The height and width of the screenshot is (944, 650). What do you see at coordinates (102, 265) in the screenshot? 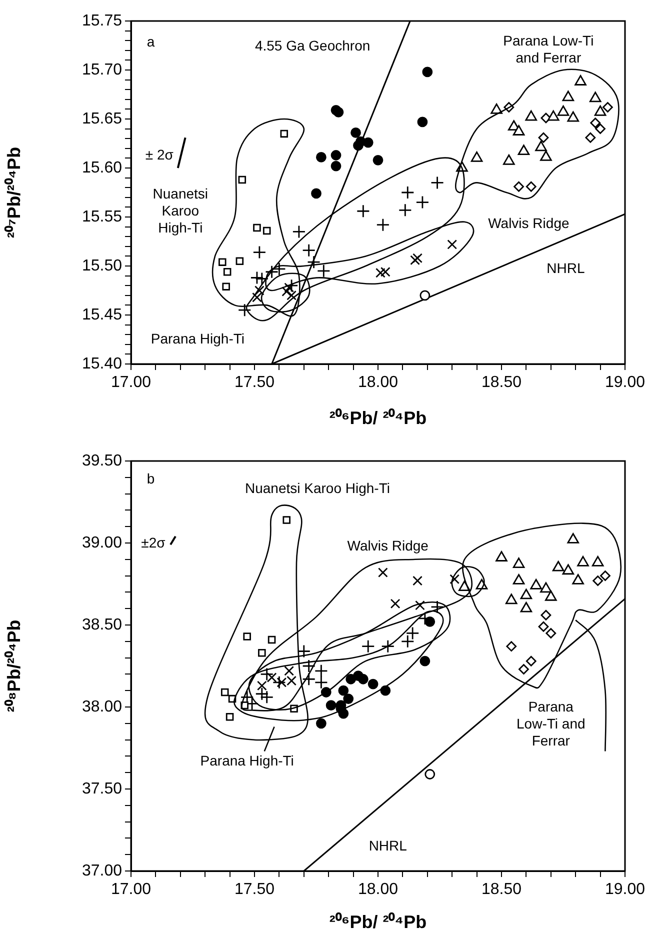
I see `y-tick-label: 15.50` at bounding box center [102, 265].